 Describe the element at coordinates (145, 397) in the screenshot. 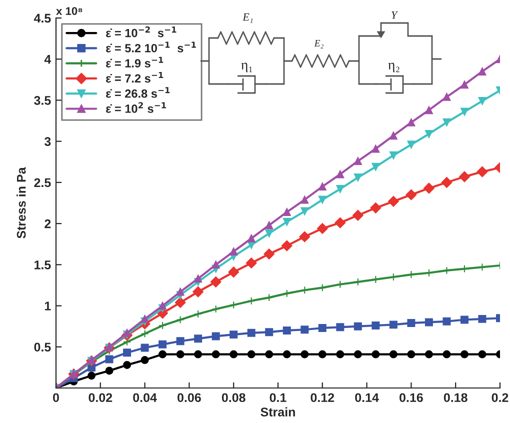

I see `x-tick-label: 0.04` at that location.